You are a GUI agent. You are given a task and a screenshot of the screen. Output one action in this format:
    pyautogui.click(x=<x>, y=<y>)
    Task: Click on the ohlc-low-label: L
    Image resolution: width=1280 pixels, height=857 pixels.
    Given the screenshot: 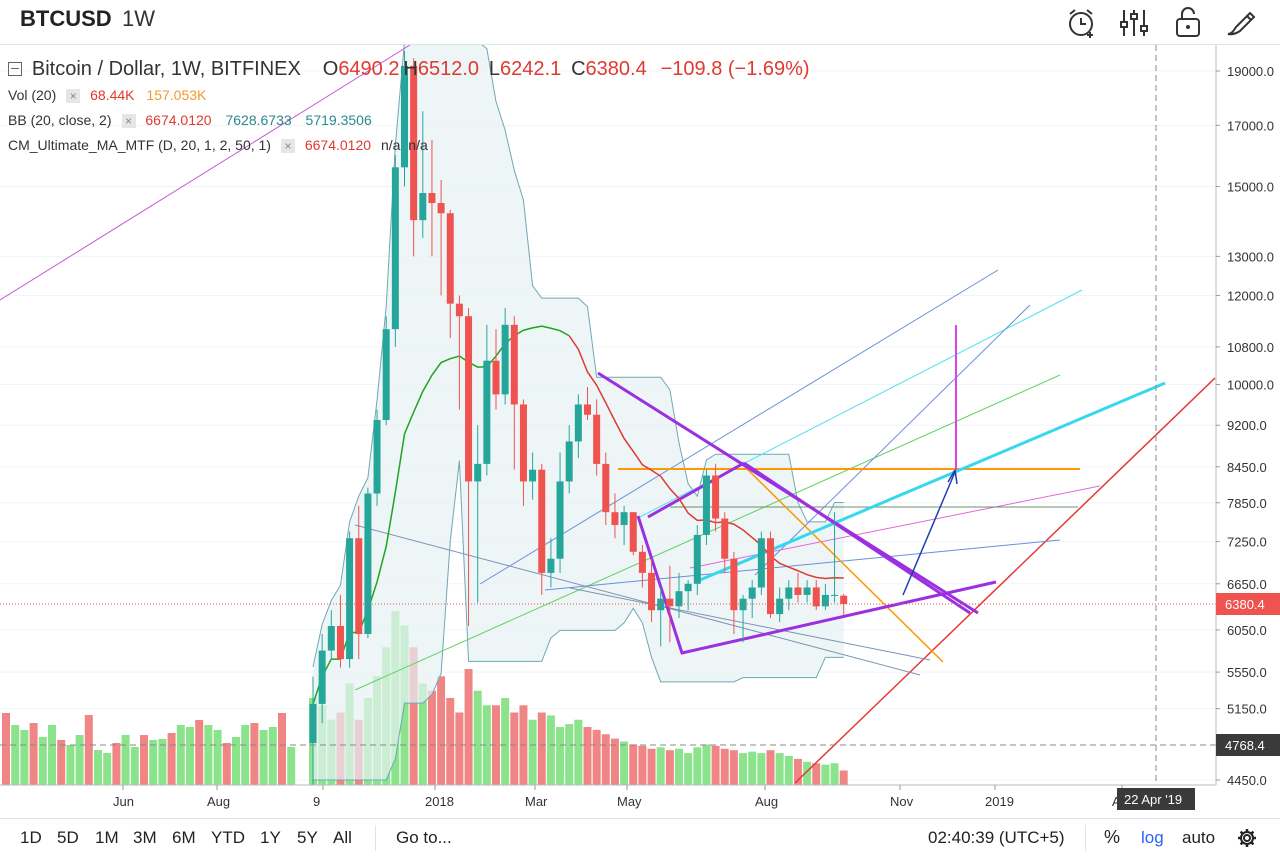 What is the action you would take?
    pyautogui.click(x=494, y=69)
    